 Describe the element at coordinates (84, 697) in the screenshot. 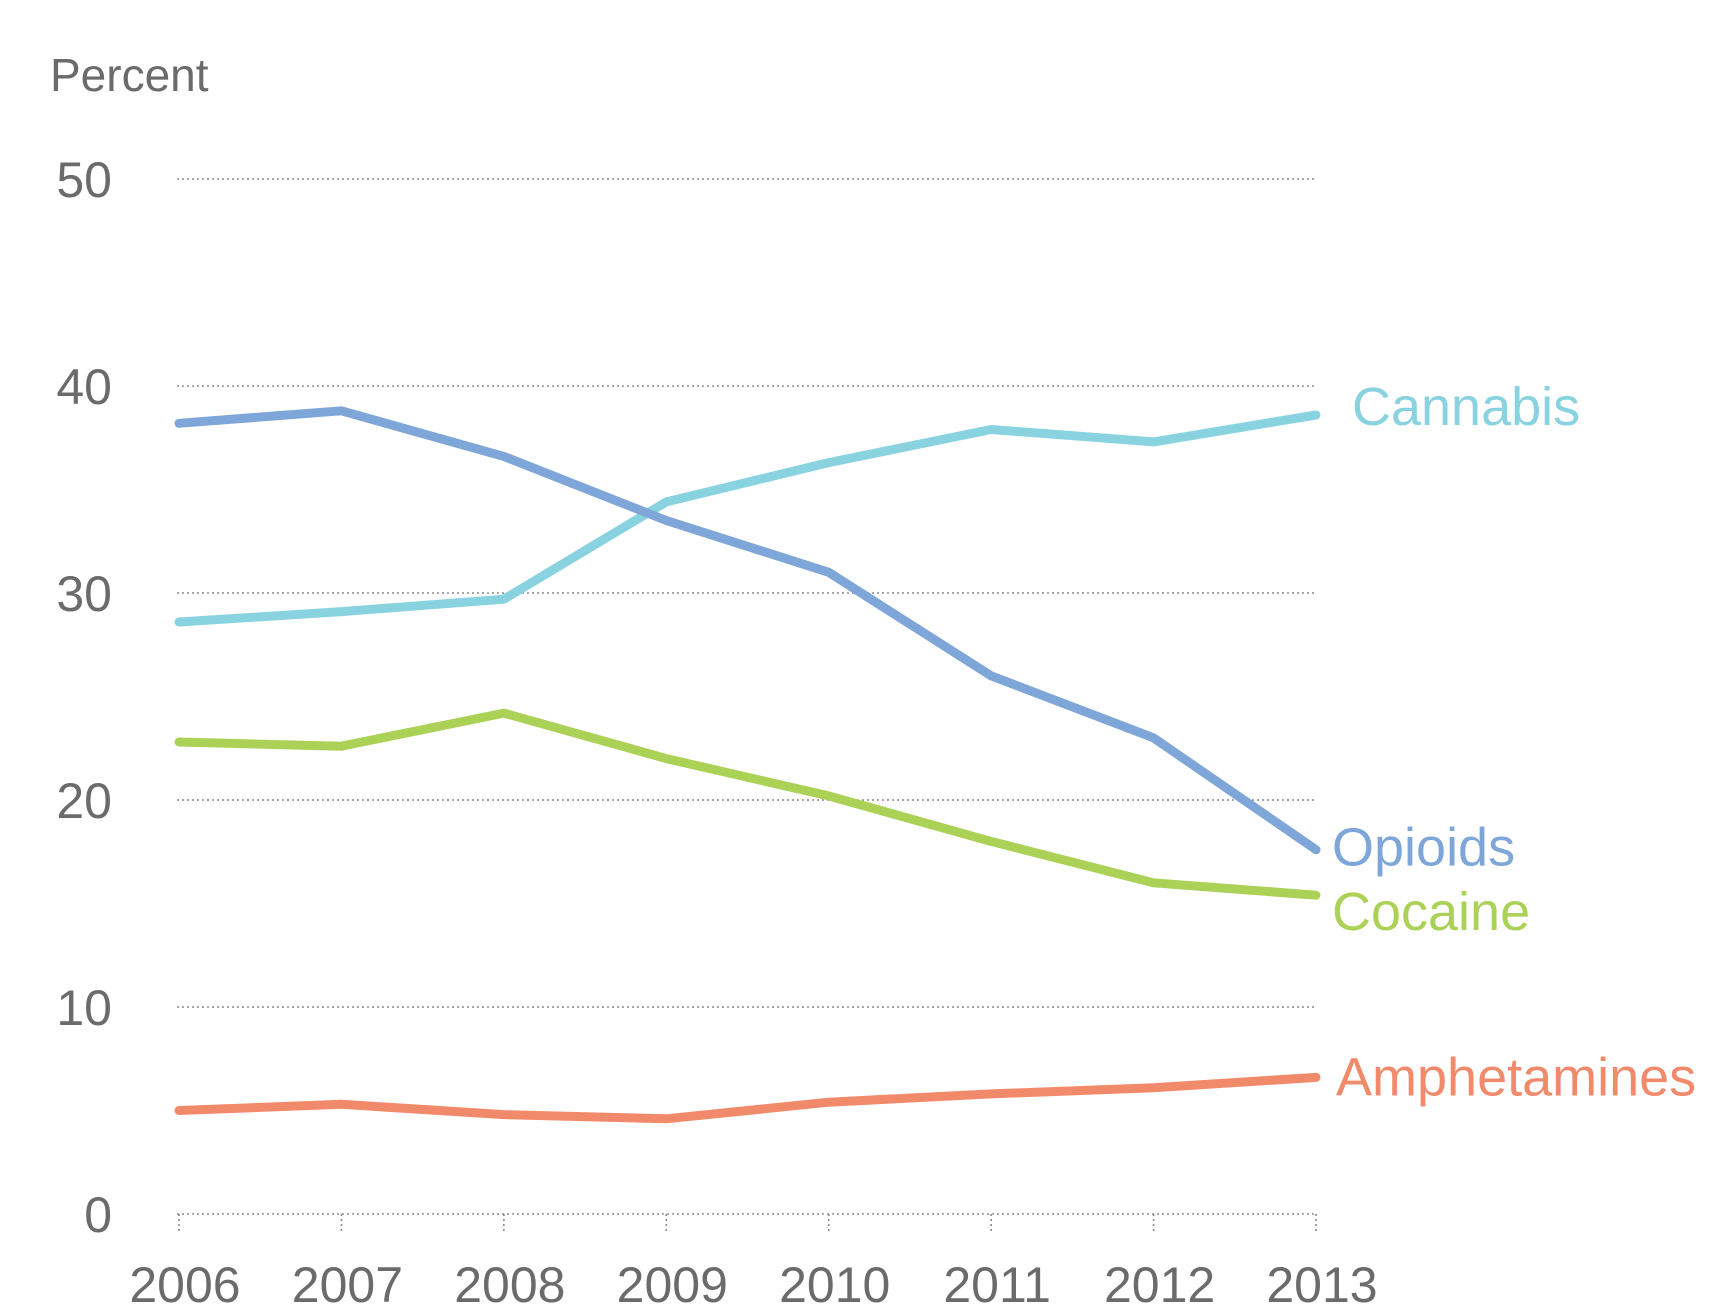

I see `y-axis-ticks: 0 10 20 30 40 50` at that location.